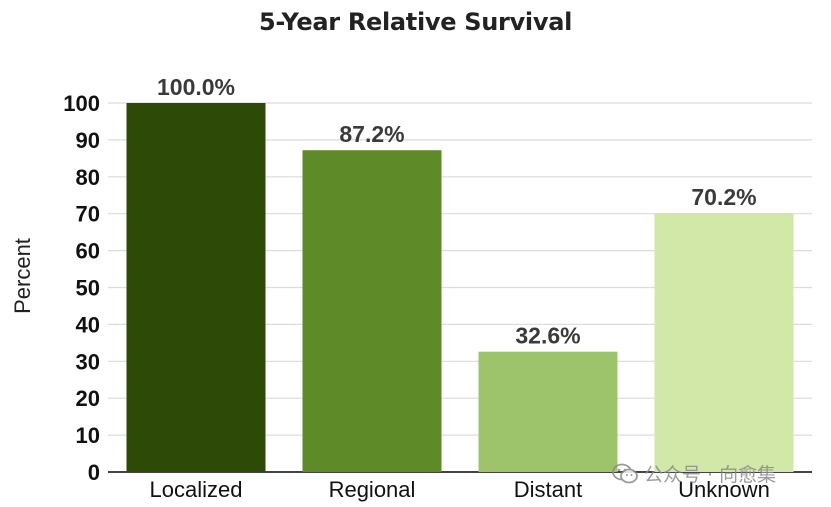 The image size is (831, 507). I want to click on y-tick-label: 60, so click(88, 251).